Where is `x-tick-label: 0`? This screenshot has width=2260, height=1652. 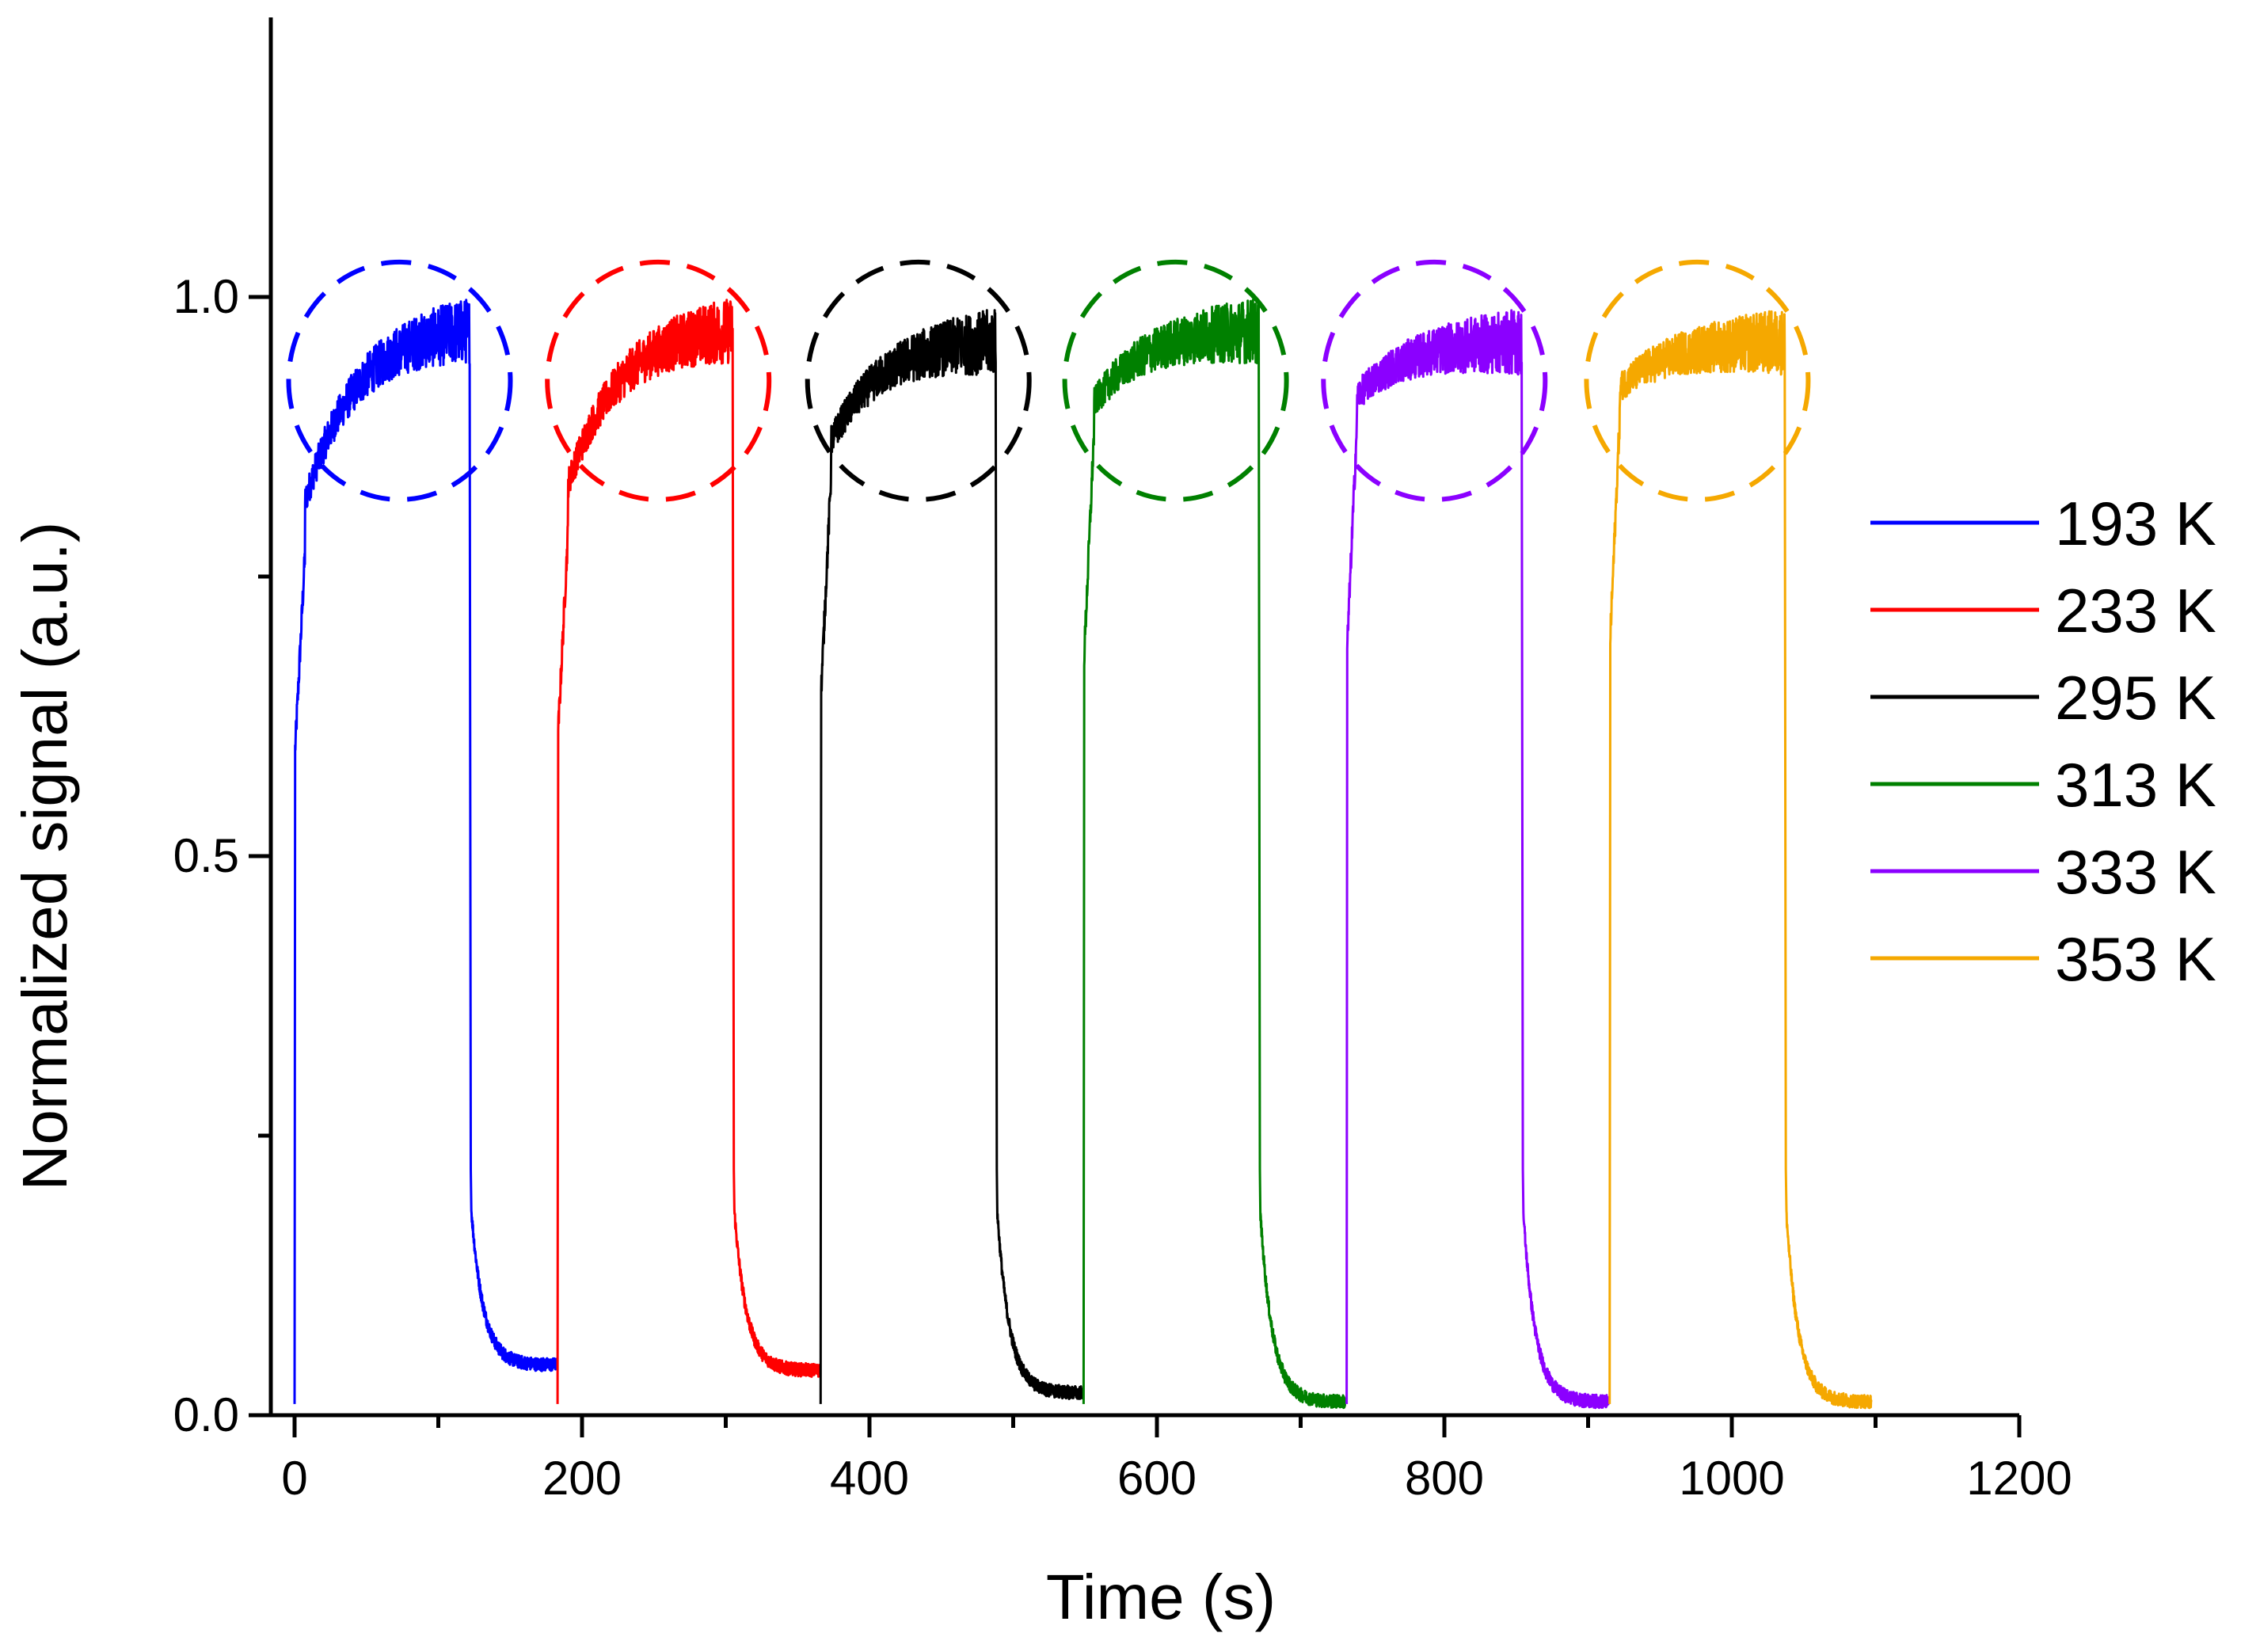
x-tick-label: 0 is located at coordinates (294, 1478).